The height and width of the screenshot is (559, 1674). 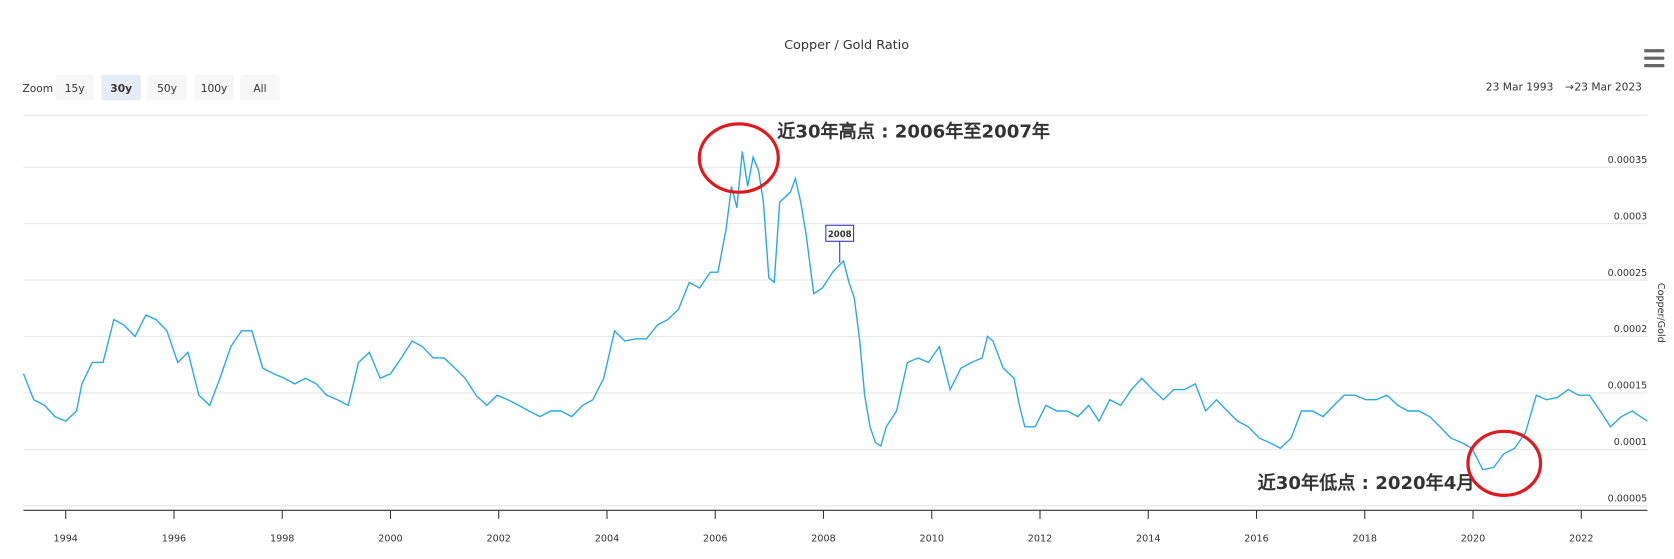 What do you see at coordinates (1473, 538) in the screenshot?
I see `x-tick-label: 2020` at bounding box center [1473, 538].